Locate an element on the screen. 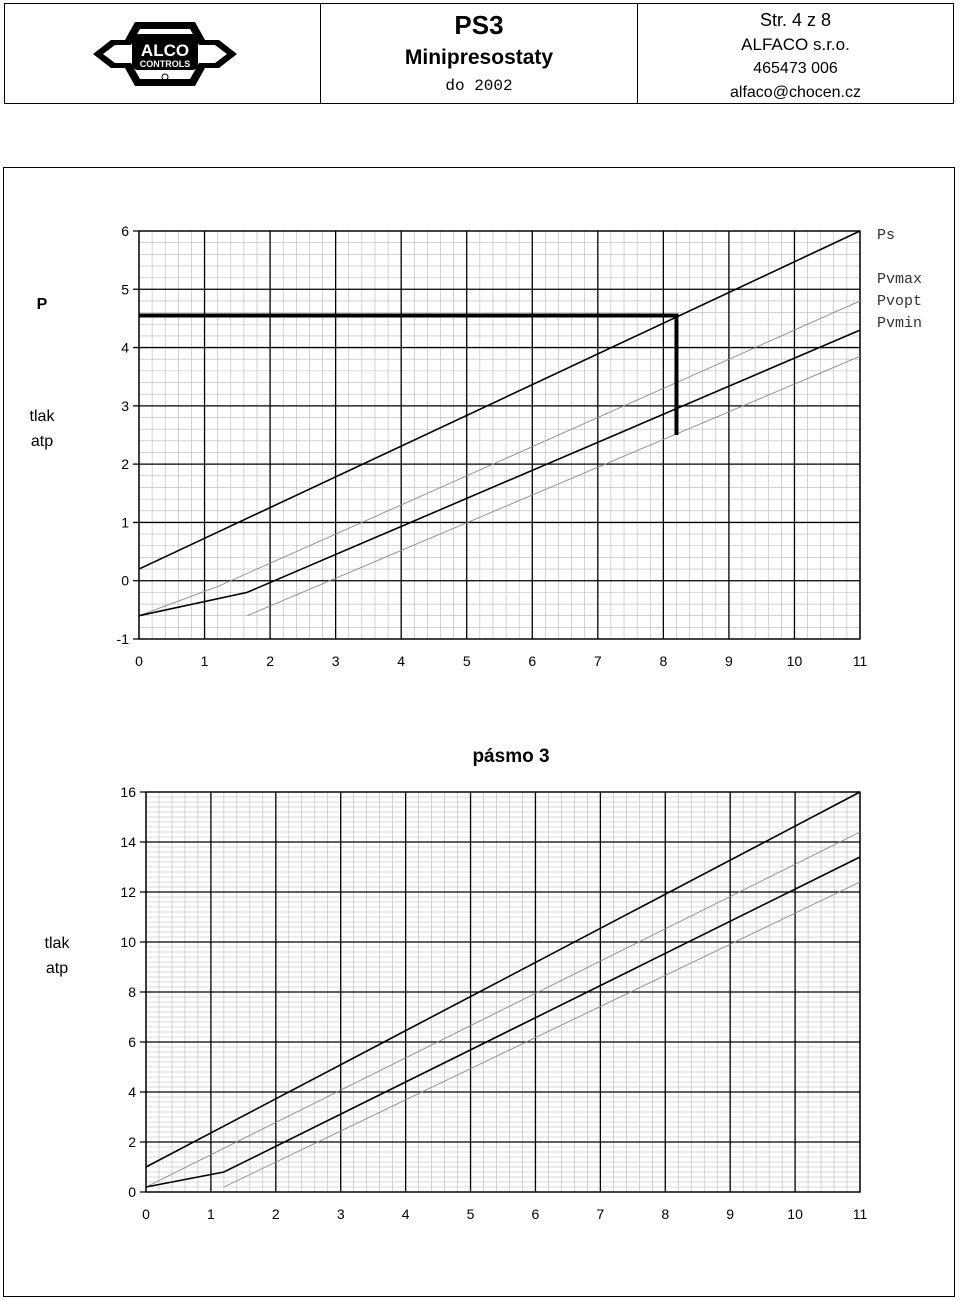  y-tick-label: 12 is located at coordinates (128, 892).